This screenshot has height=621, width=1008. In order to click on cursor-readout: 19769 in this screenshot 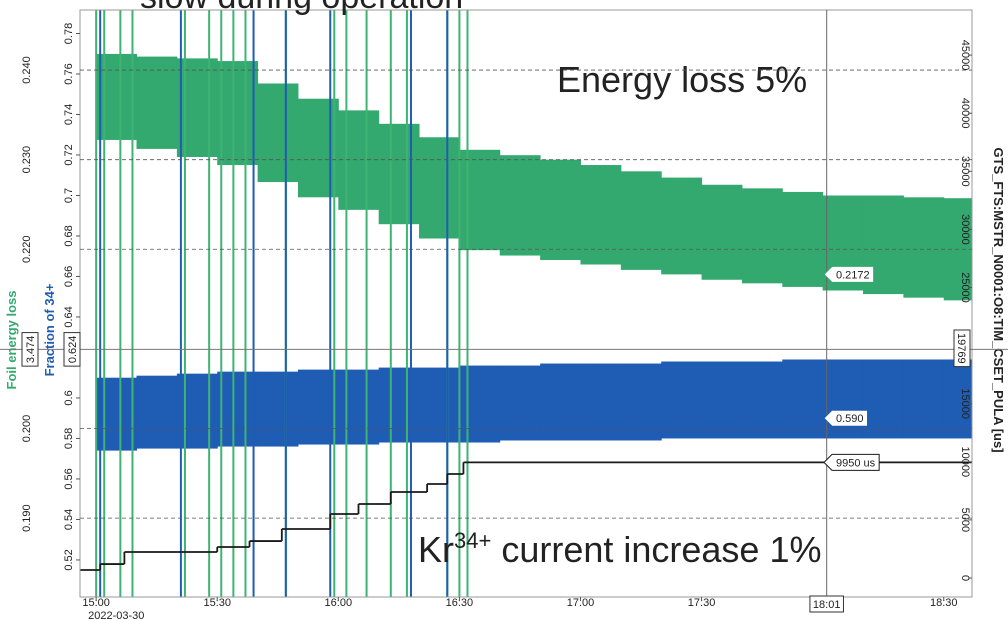, I will do `click(962, 348)`.